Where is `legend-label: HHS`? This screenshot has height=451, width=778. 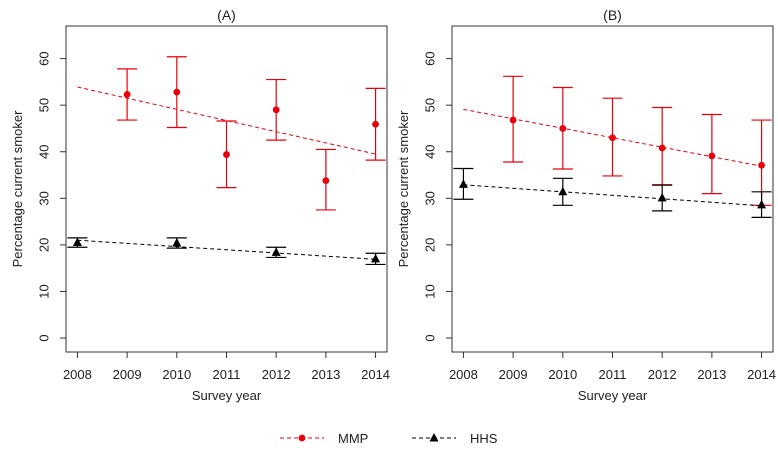
legend-label: HHS is located at coordinates (484, 438).